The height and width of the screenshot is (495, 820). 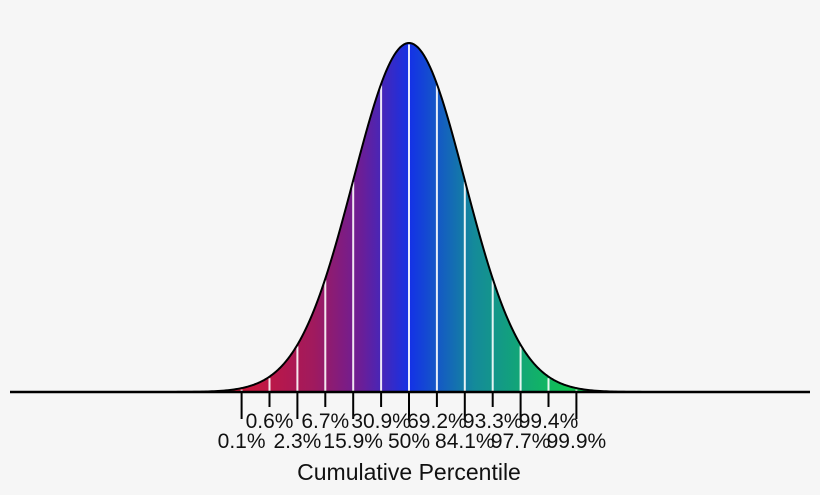 What do you see at coordinates (297, 441) in the screenshot?
I see `tick-label: 2.3%` at bounding box center [297, 441].